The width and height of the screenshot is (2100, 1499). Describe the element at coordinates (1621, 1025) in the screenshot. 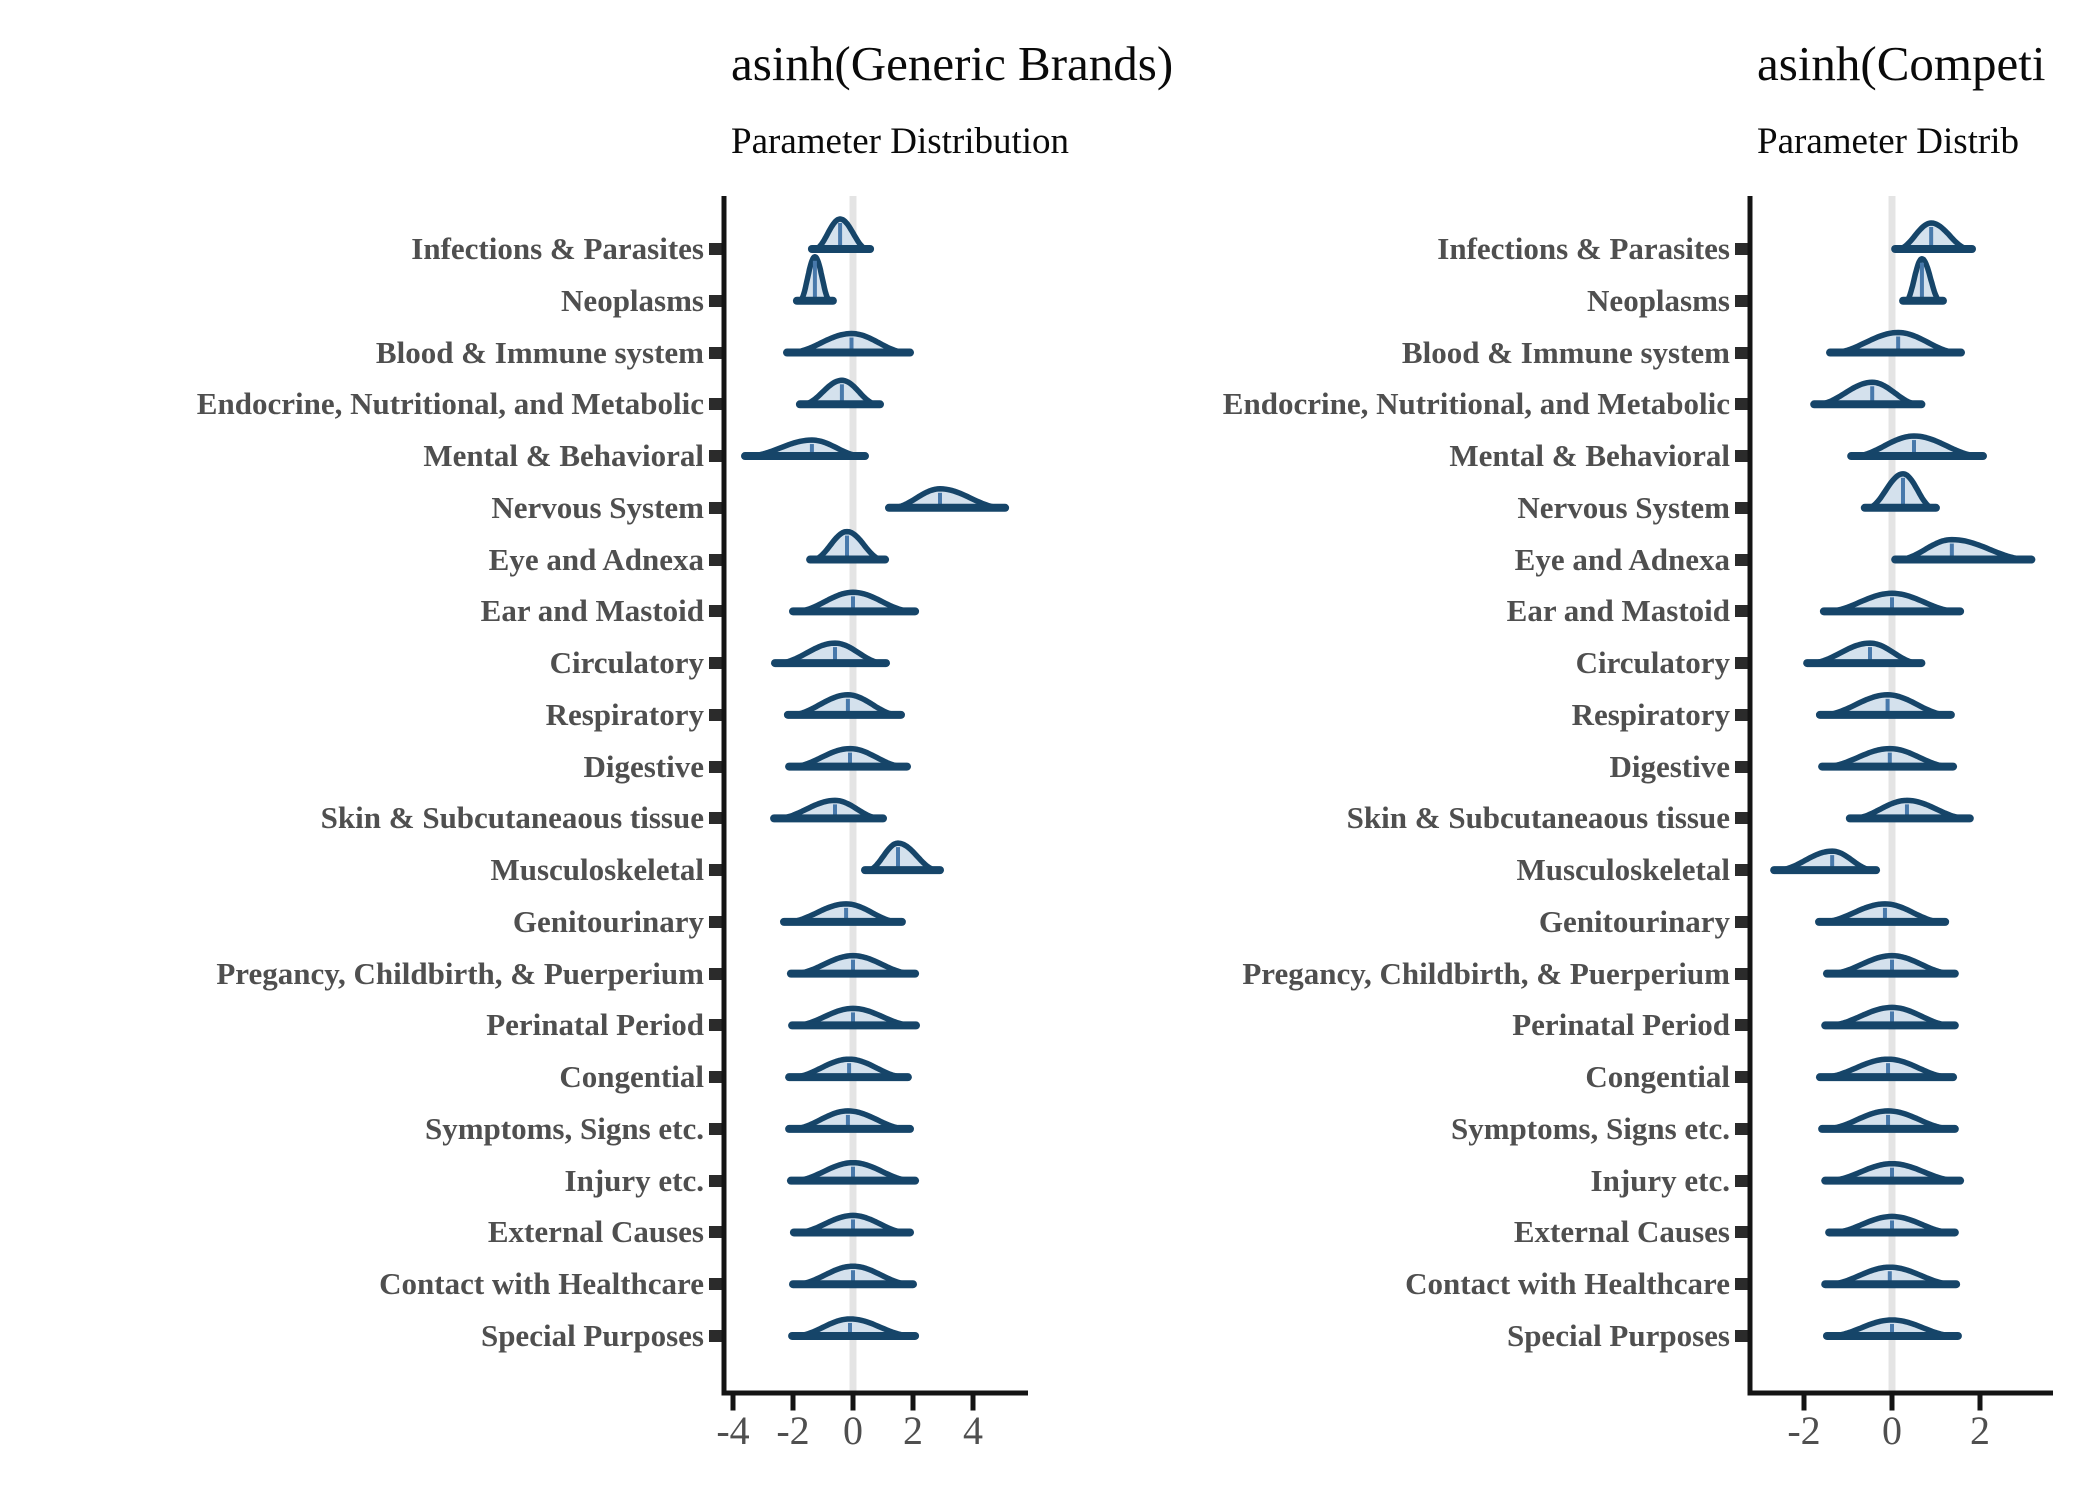

I see `category-label: Perinatal Period` at that location.